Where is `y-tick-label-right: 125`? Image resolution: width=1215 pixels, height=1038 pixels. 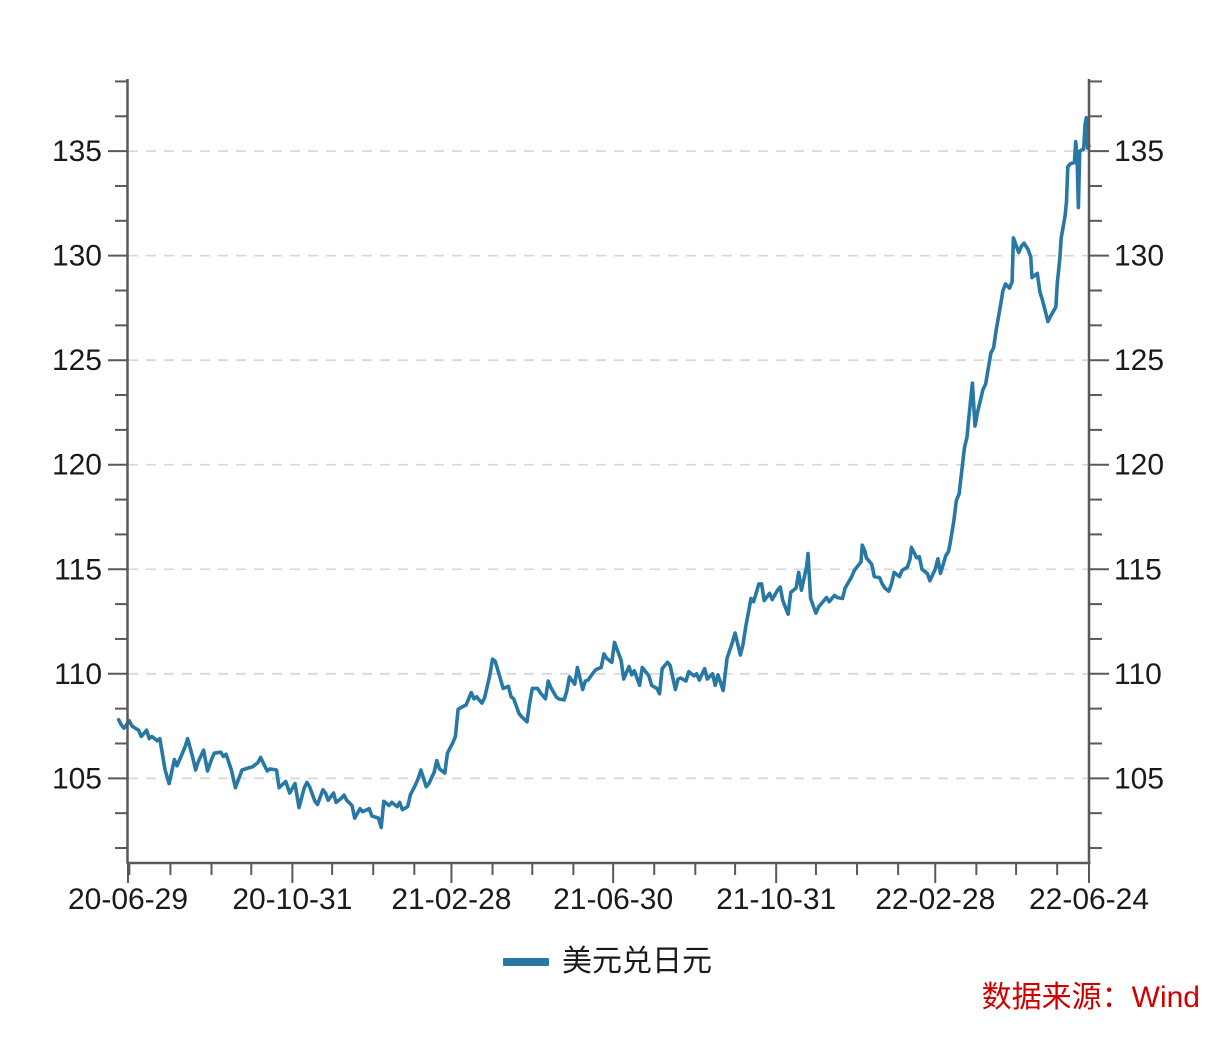 y-tick-label-right: 125 is located at coordinates (1139, 360).